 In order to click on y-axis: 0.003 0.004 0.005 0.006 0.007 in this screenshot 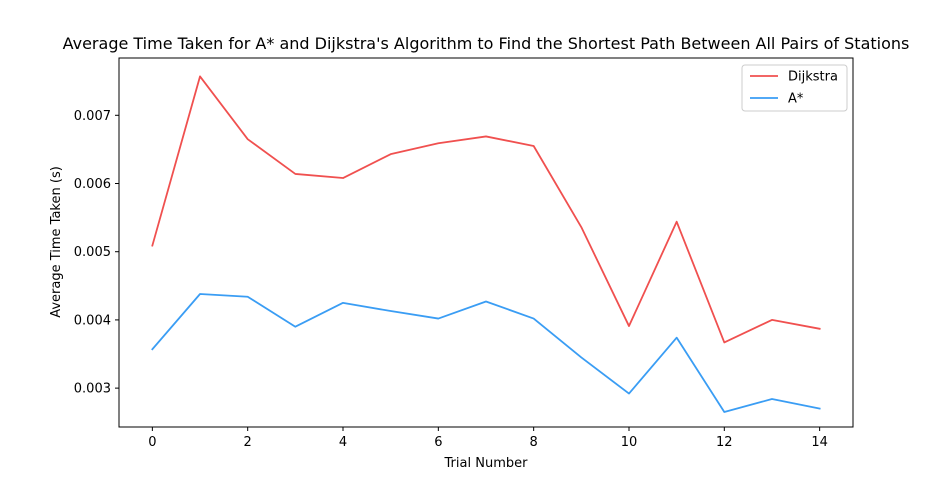, I will do `click(96, 253)`.